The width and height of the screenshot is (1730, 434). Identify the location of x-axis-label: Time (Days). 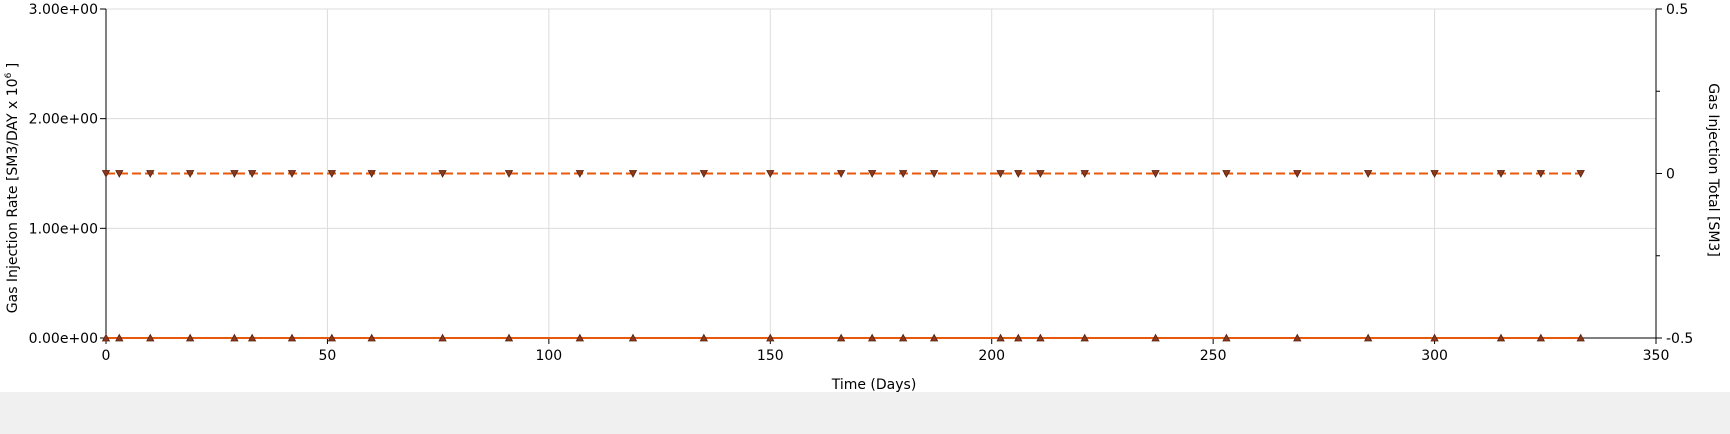
(874, 384).